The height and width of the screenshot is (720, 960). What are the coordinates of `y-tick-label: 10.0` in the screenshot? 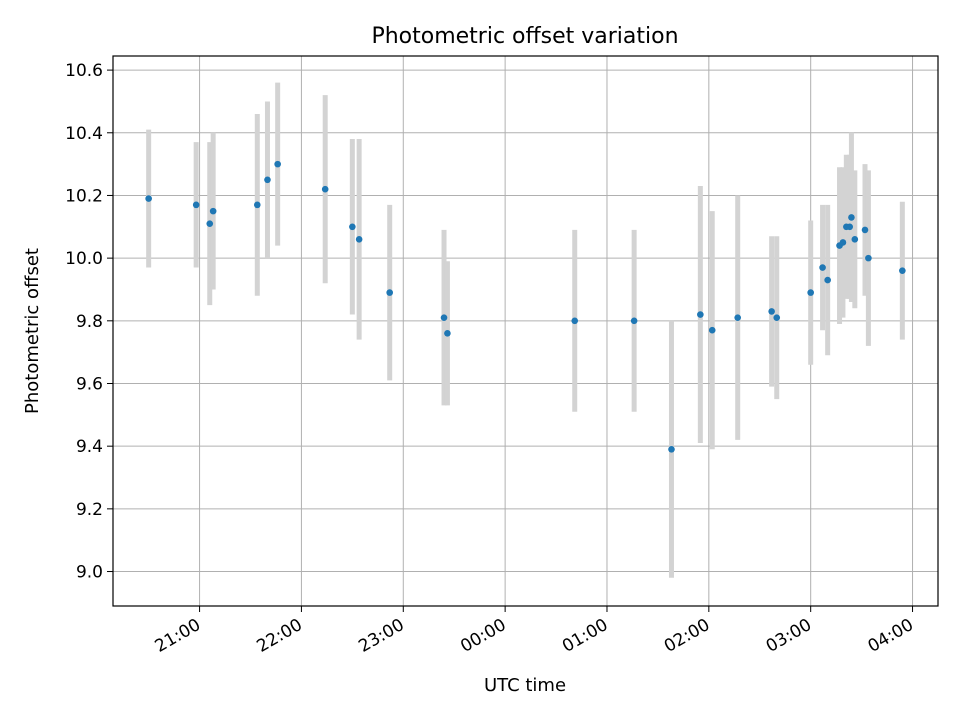 It's located at (84, 259).